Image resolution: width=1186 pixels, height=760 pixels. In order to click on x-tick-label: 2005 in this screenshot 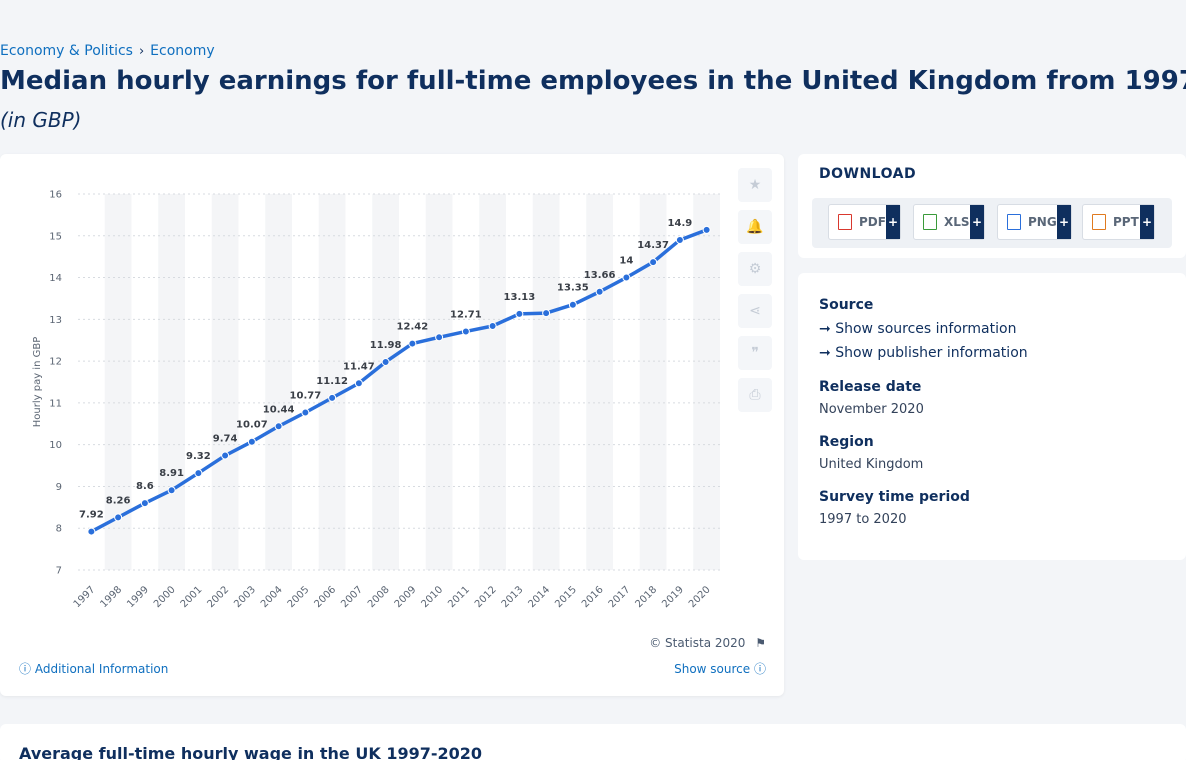, I will do `click(299, 597)`.